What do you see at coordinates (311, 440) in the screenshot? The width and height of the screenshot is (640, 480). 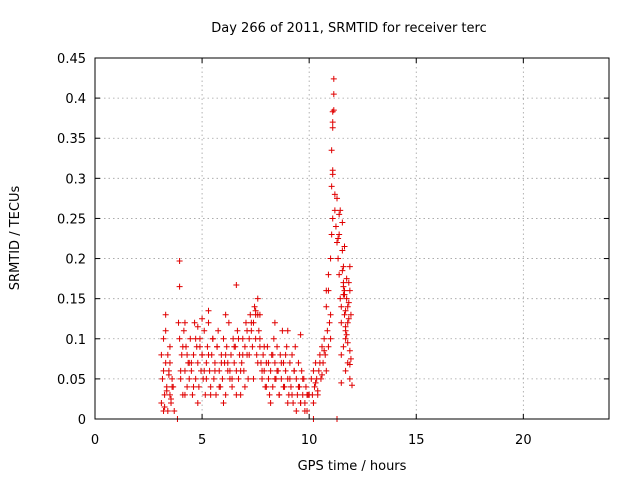 I see `x-tick-labels: 0 5 10 15 20` at bounding box center [311, 440].